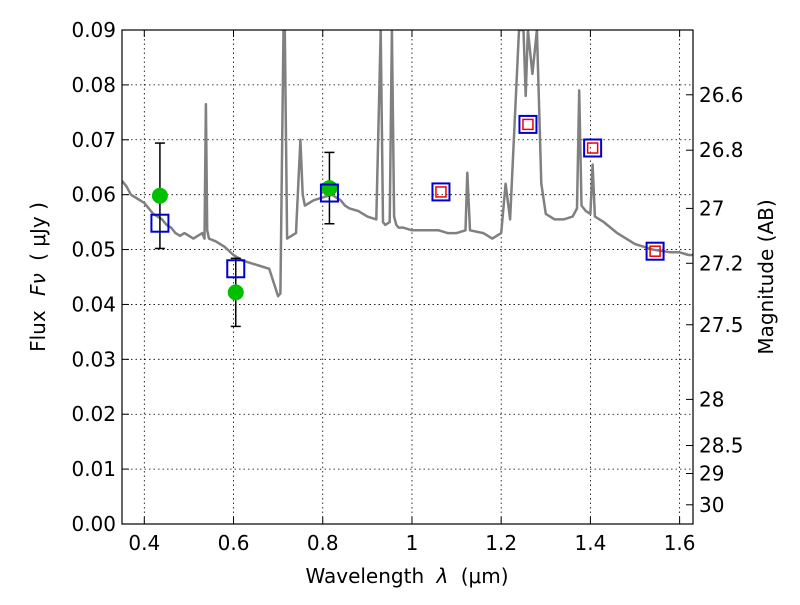  What do you see at coordinates (93, 469) in the screenshot?
I see `y-tick-label: 0.01` at bounding box center [93, 469].